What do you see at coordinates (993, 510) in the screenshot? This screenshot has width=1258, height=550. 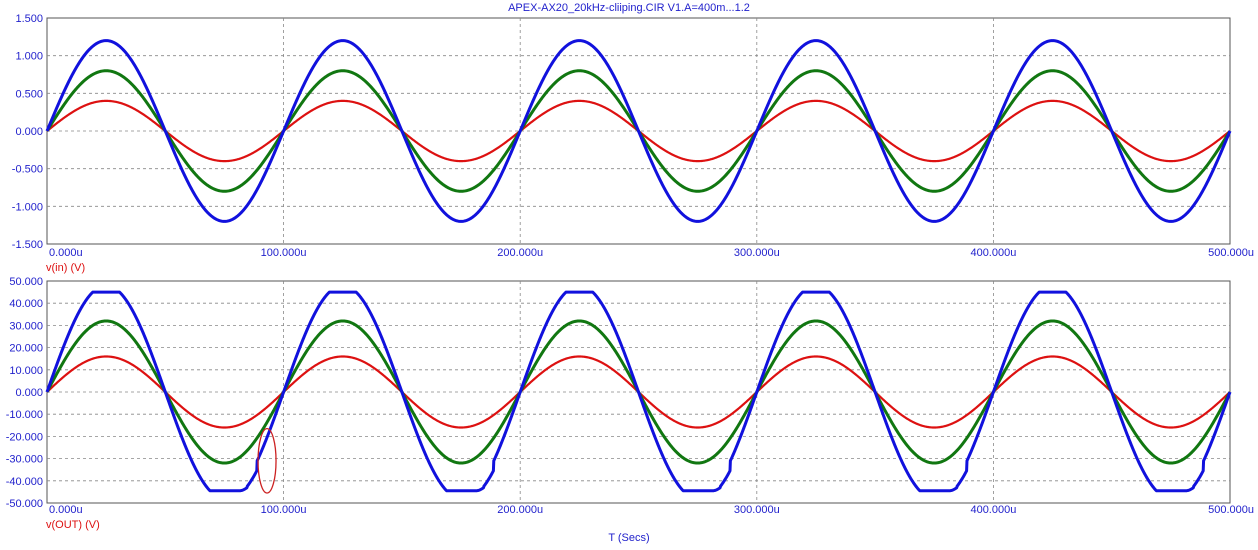 I see `bottom-xtick-label: 400.000u` at bounding box center [993, 510].